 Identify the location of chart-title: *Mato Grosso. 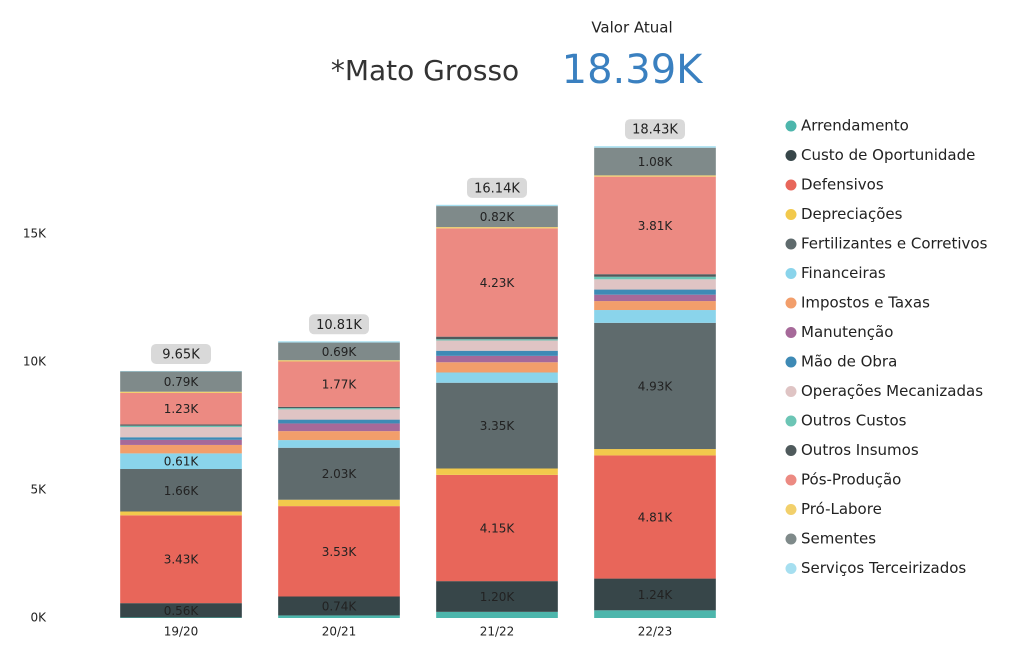
(425, 70).